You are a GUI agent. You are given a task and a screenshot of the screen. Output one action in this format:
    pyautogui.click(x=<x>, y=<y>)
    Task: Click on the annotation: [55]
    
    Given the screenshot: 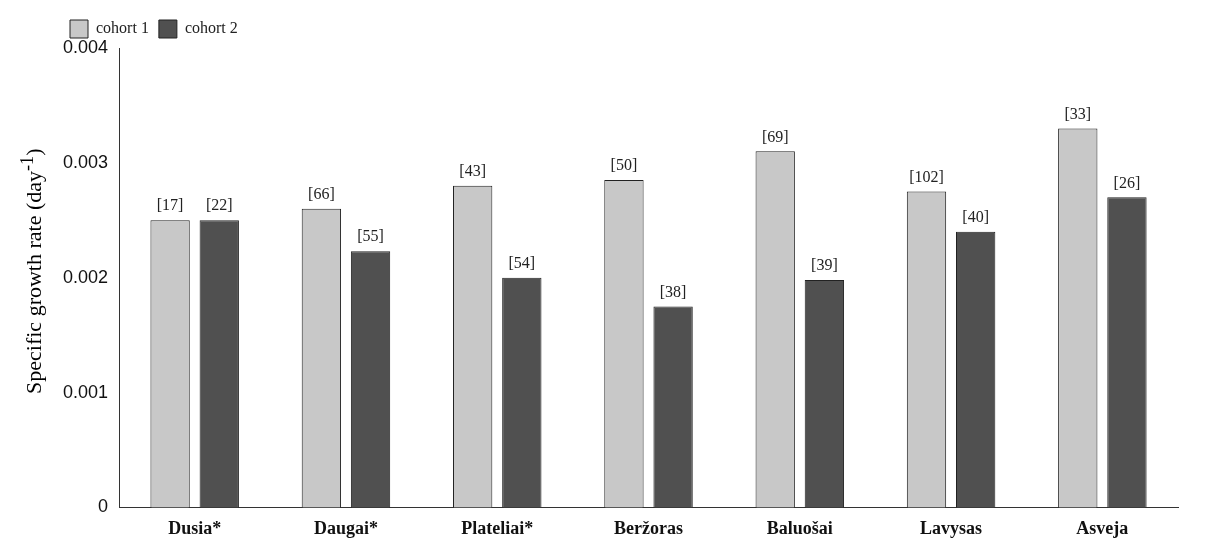 What is the action you would take?
    pyautogui.click(x=370, y=236)
    